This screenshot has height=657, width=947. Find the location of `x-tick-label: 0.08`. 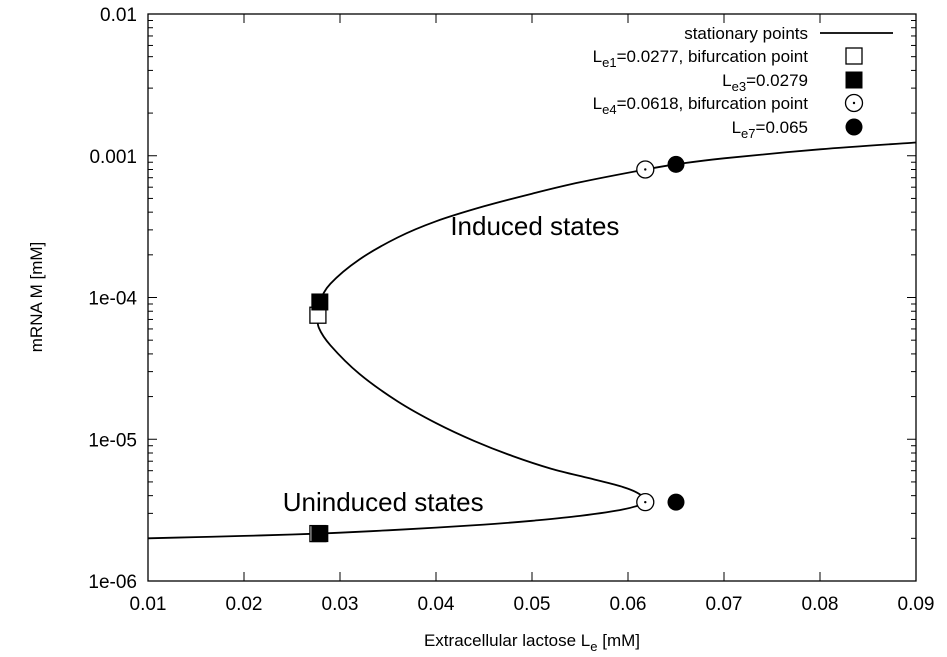

x-tick-label: 0.08 is located at coordinates (820, 604).